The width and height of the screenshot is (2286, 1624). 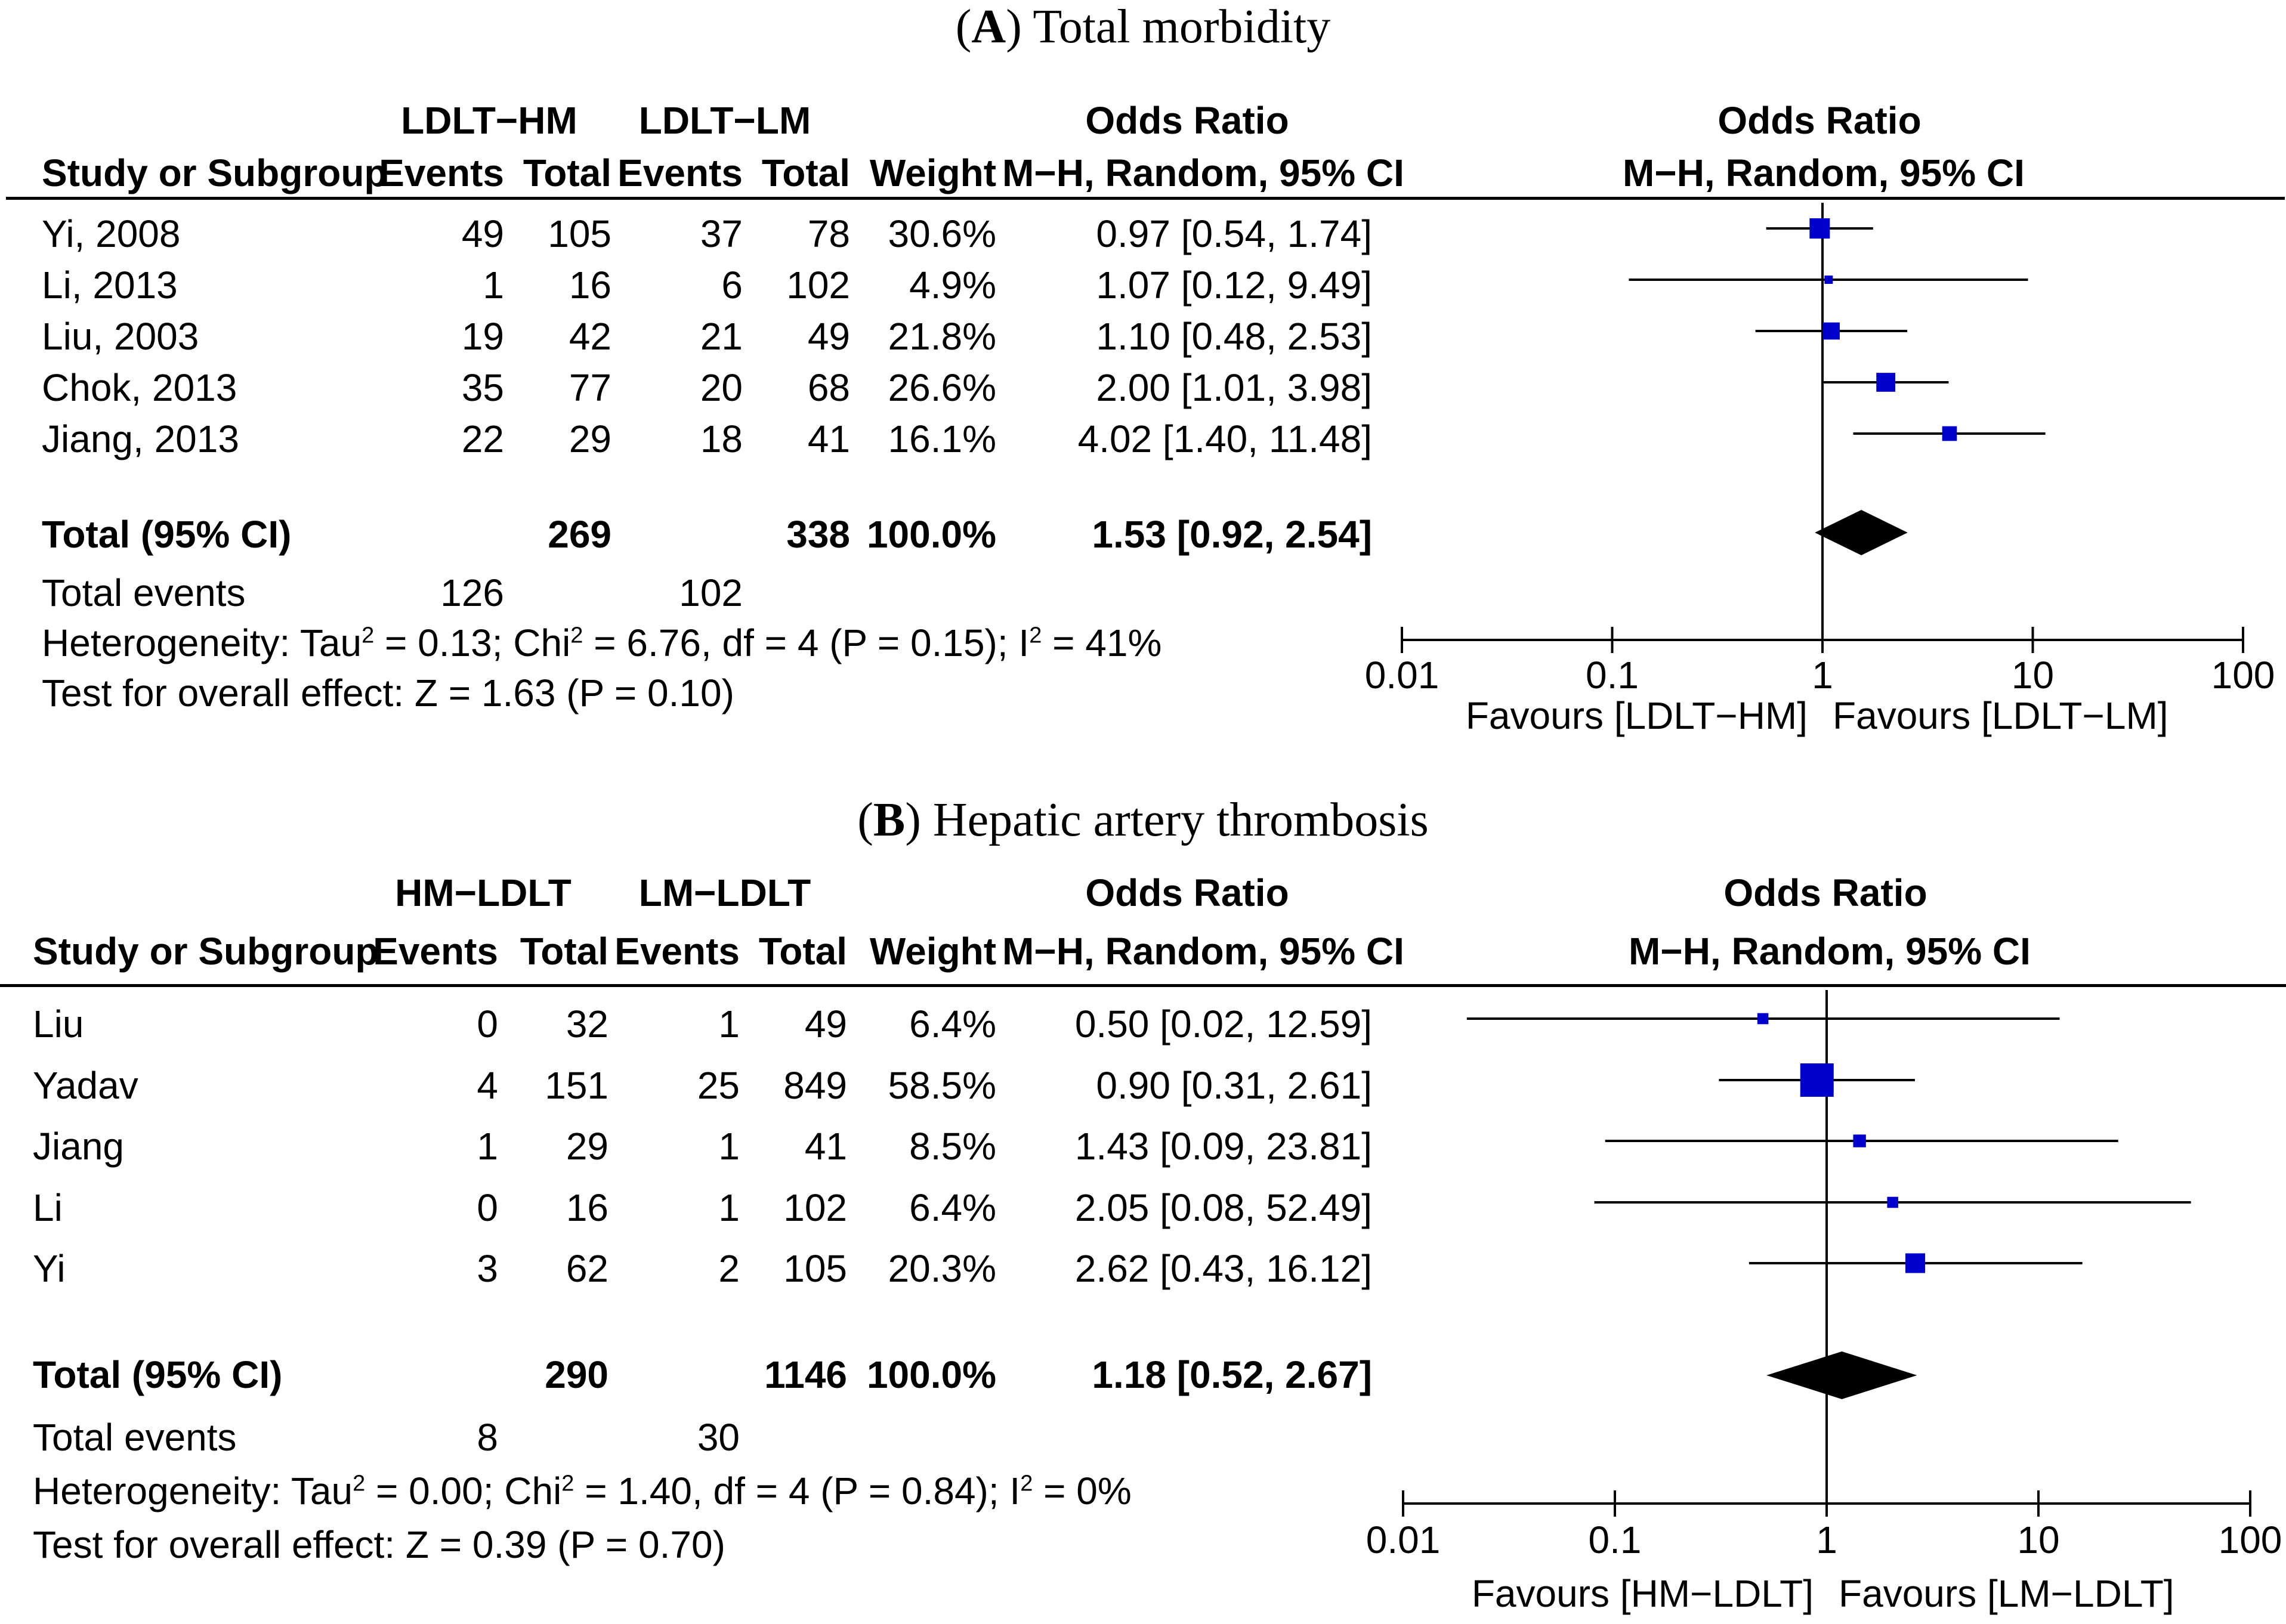 I want to click on study-name: Liu, 2003, so click(x=120, y=336).